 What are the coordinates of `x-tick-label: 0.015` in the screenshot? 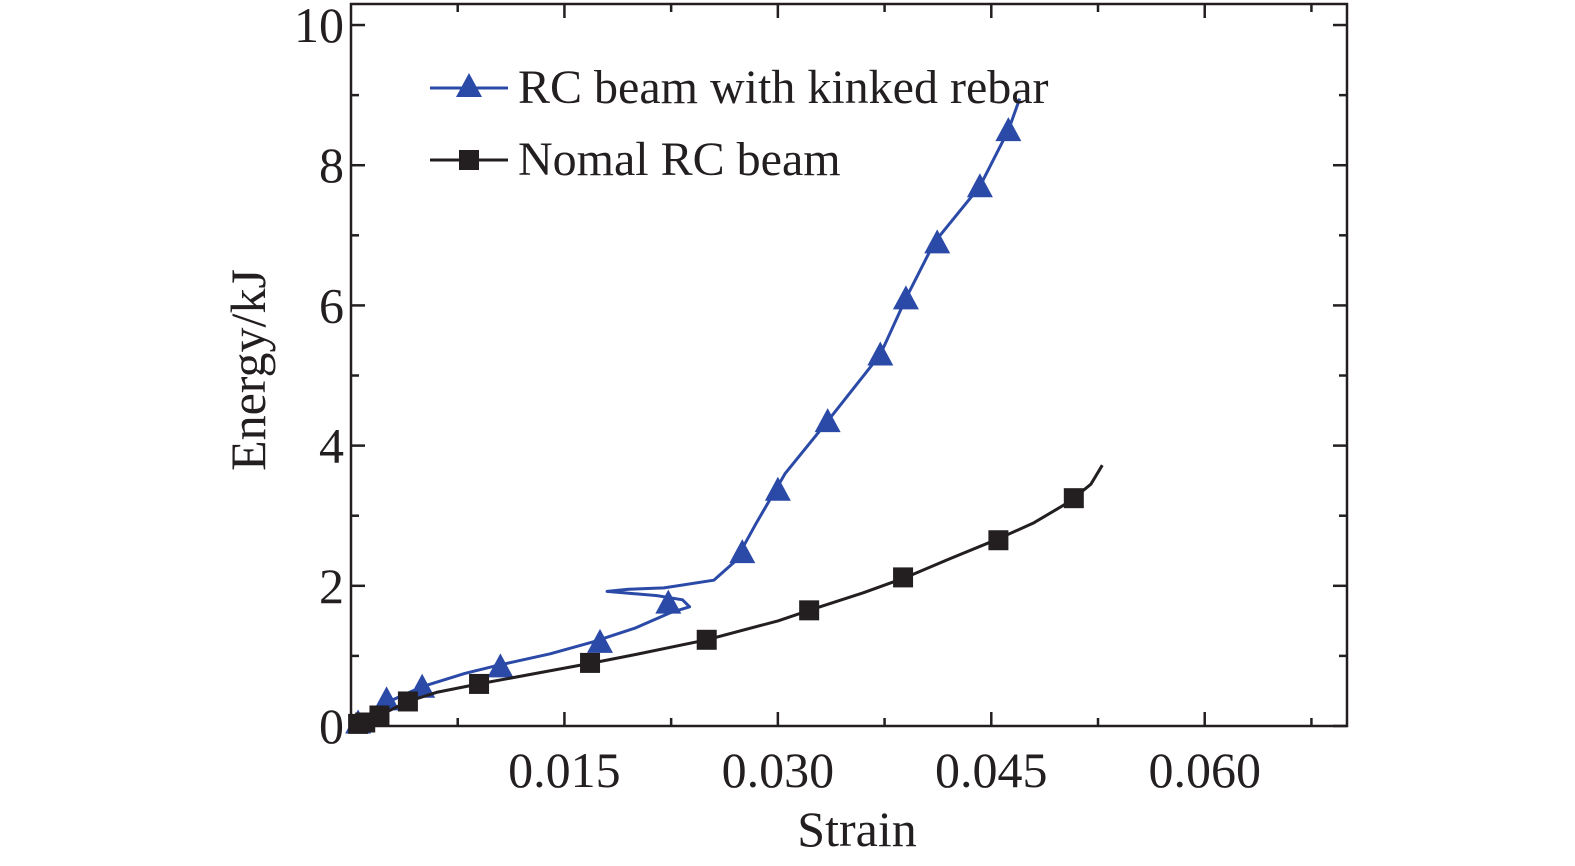 It's located at (564, 770).